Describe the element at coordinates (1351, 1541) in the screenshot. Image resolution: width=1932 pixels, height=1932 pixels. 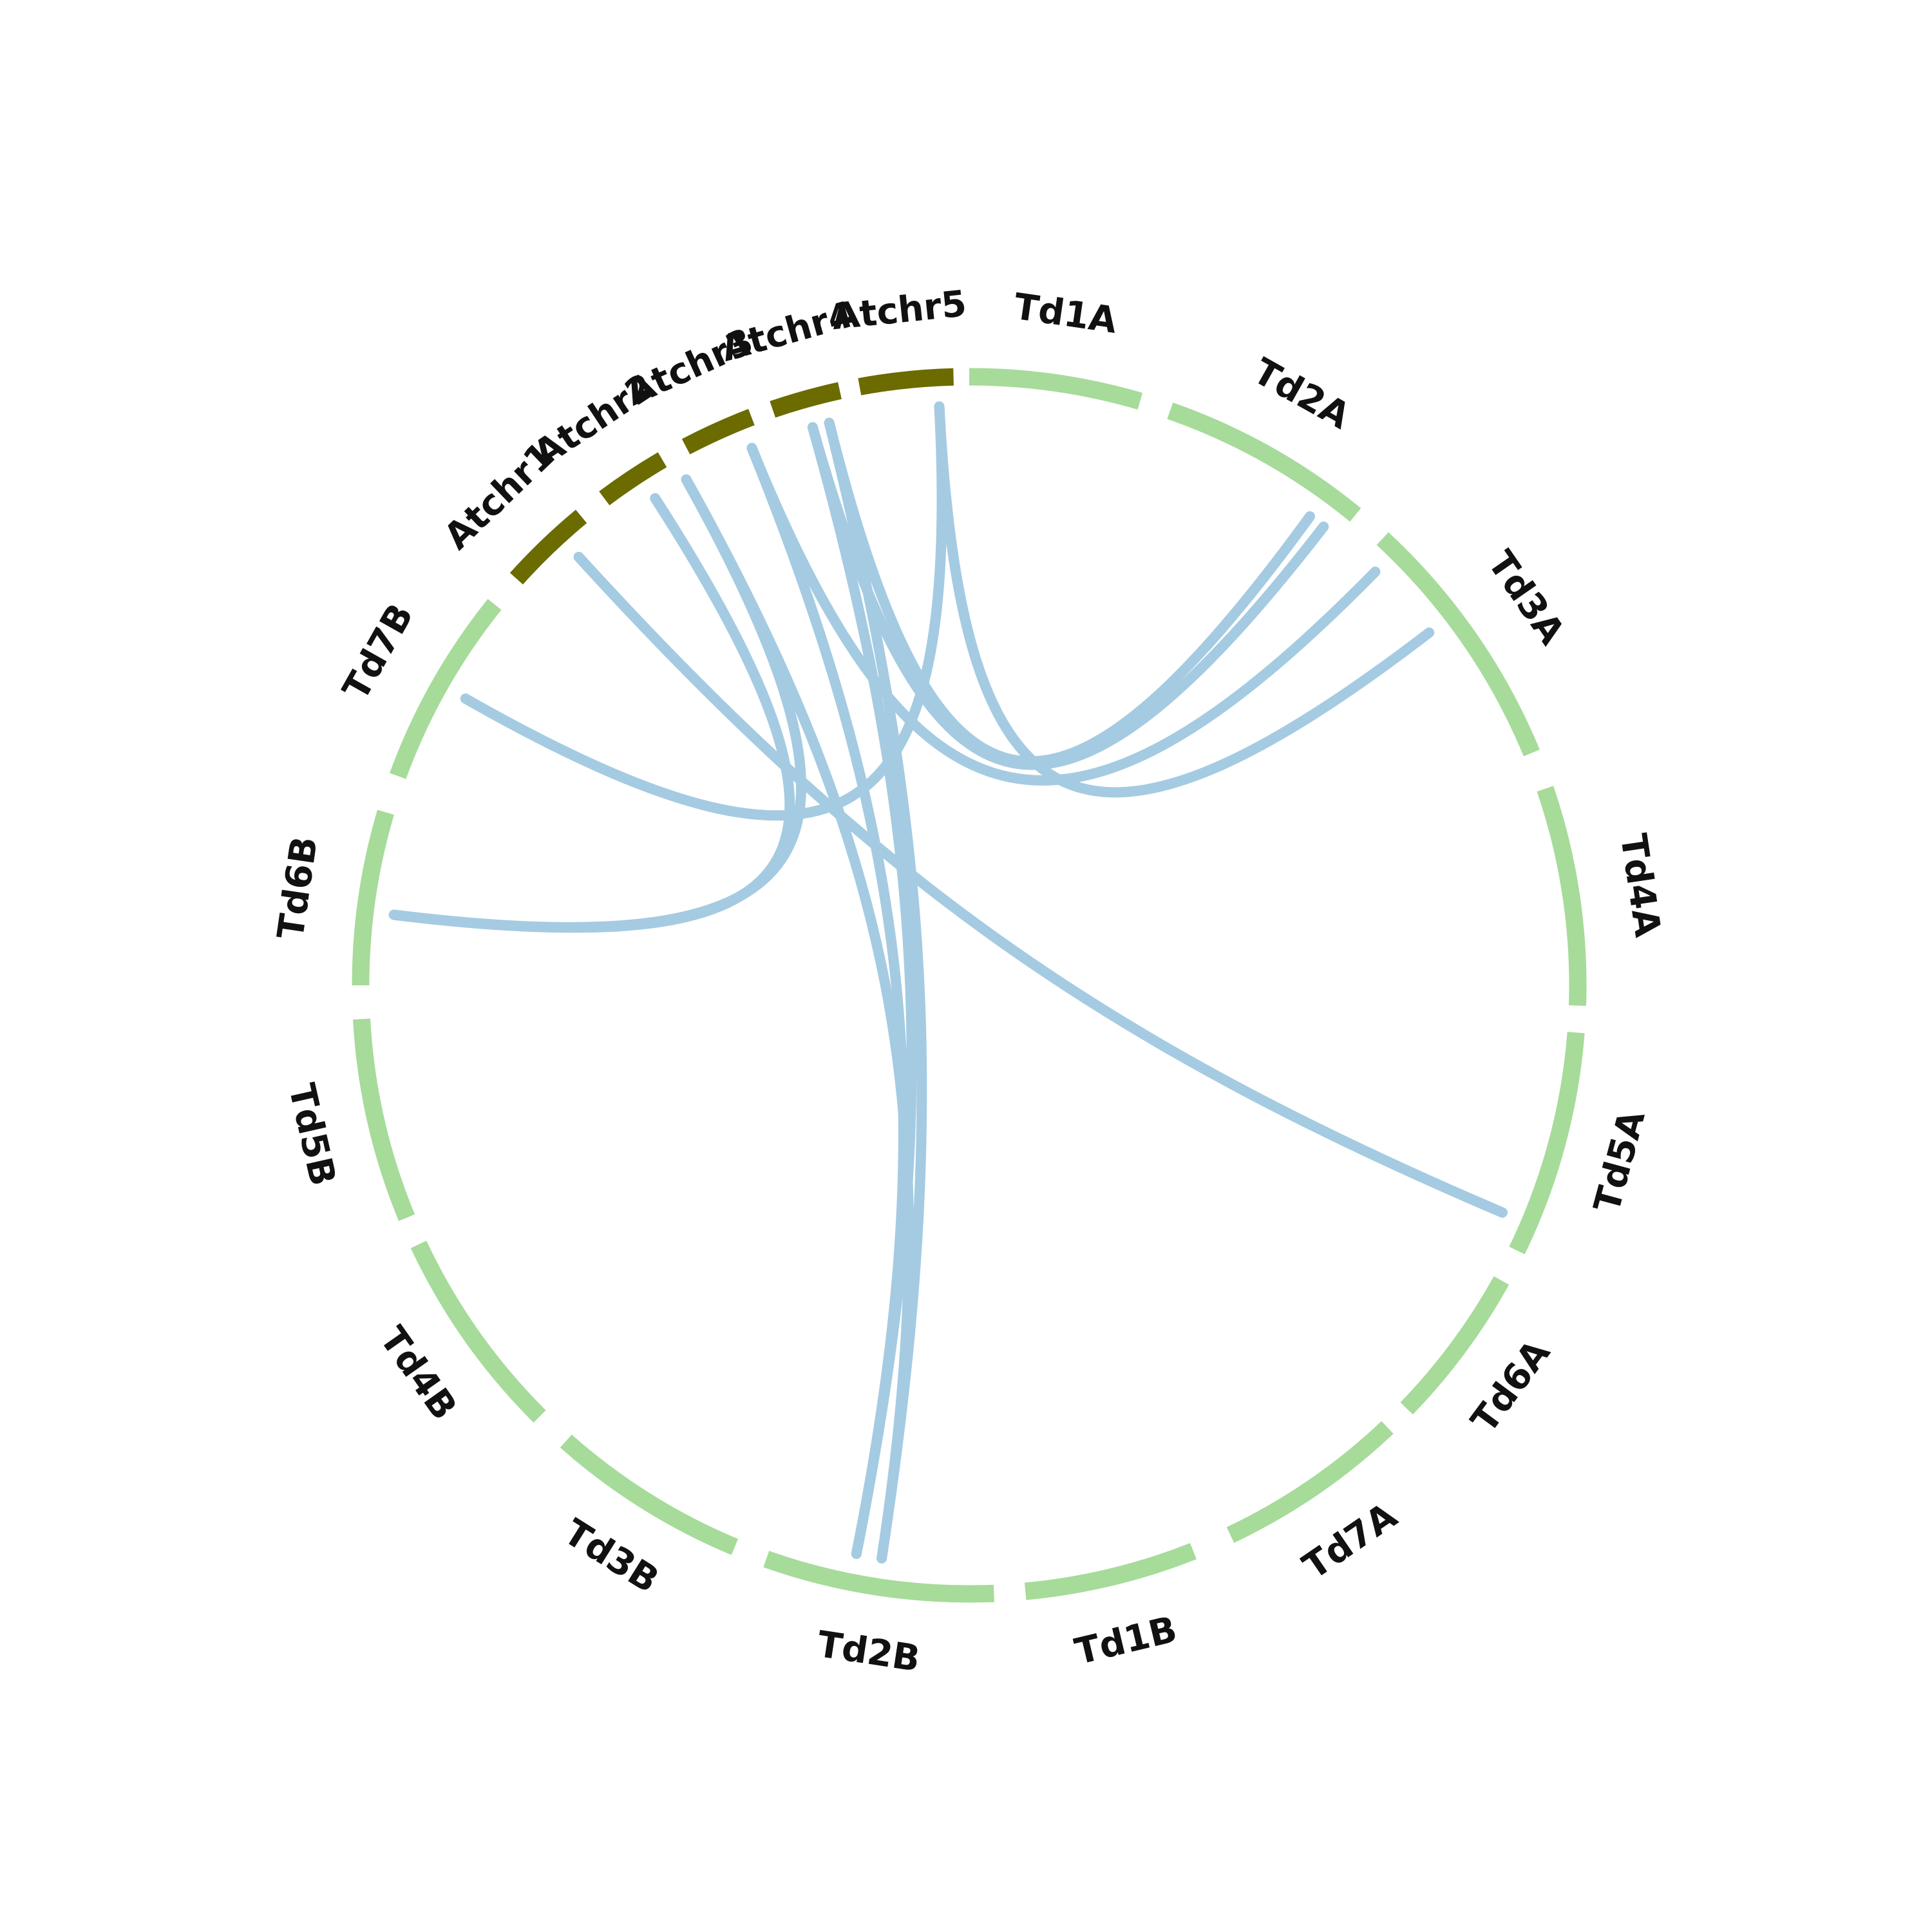
I see `segment-label-td7a: Td7A` at that location.